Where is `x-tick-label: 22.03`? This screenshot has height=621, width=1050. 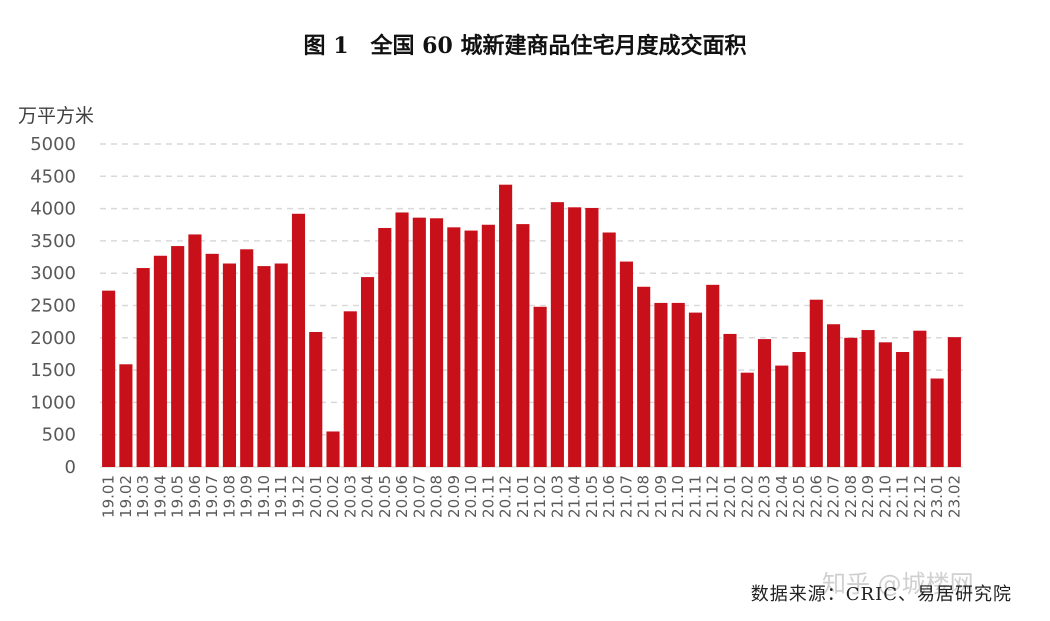
x-tick-label: 22.03 is located at coordinates (765, 496).